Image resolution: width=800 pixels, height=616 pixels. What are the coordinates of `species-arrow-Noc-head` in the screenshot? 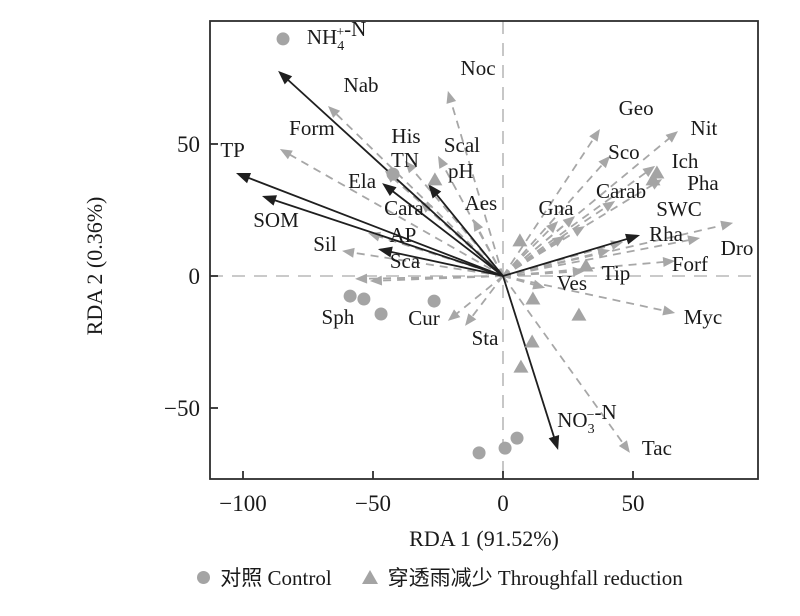 It's located at (451, 97).